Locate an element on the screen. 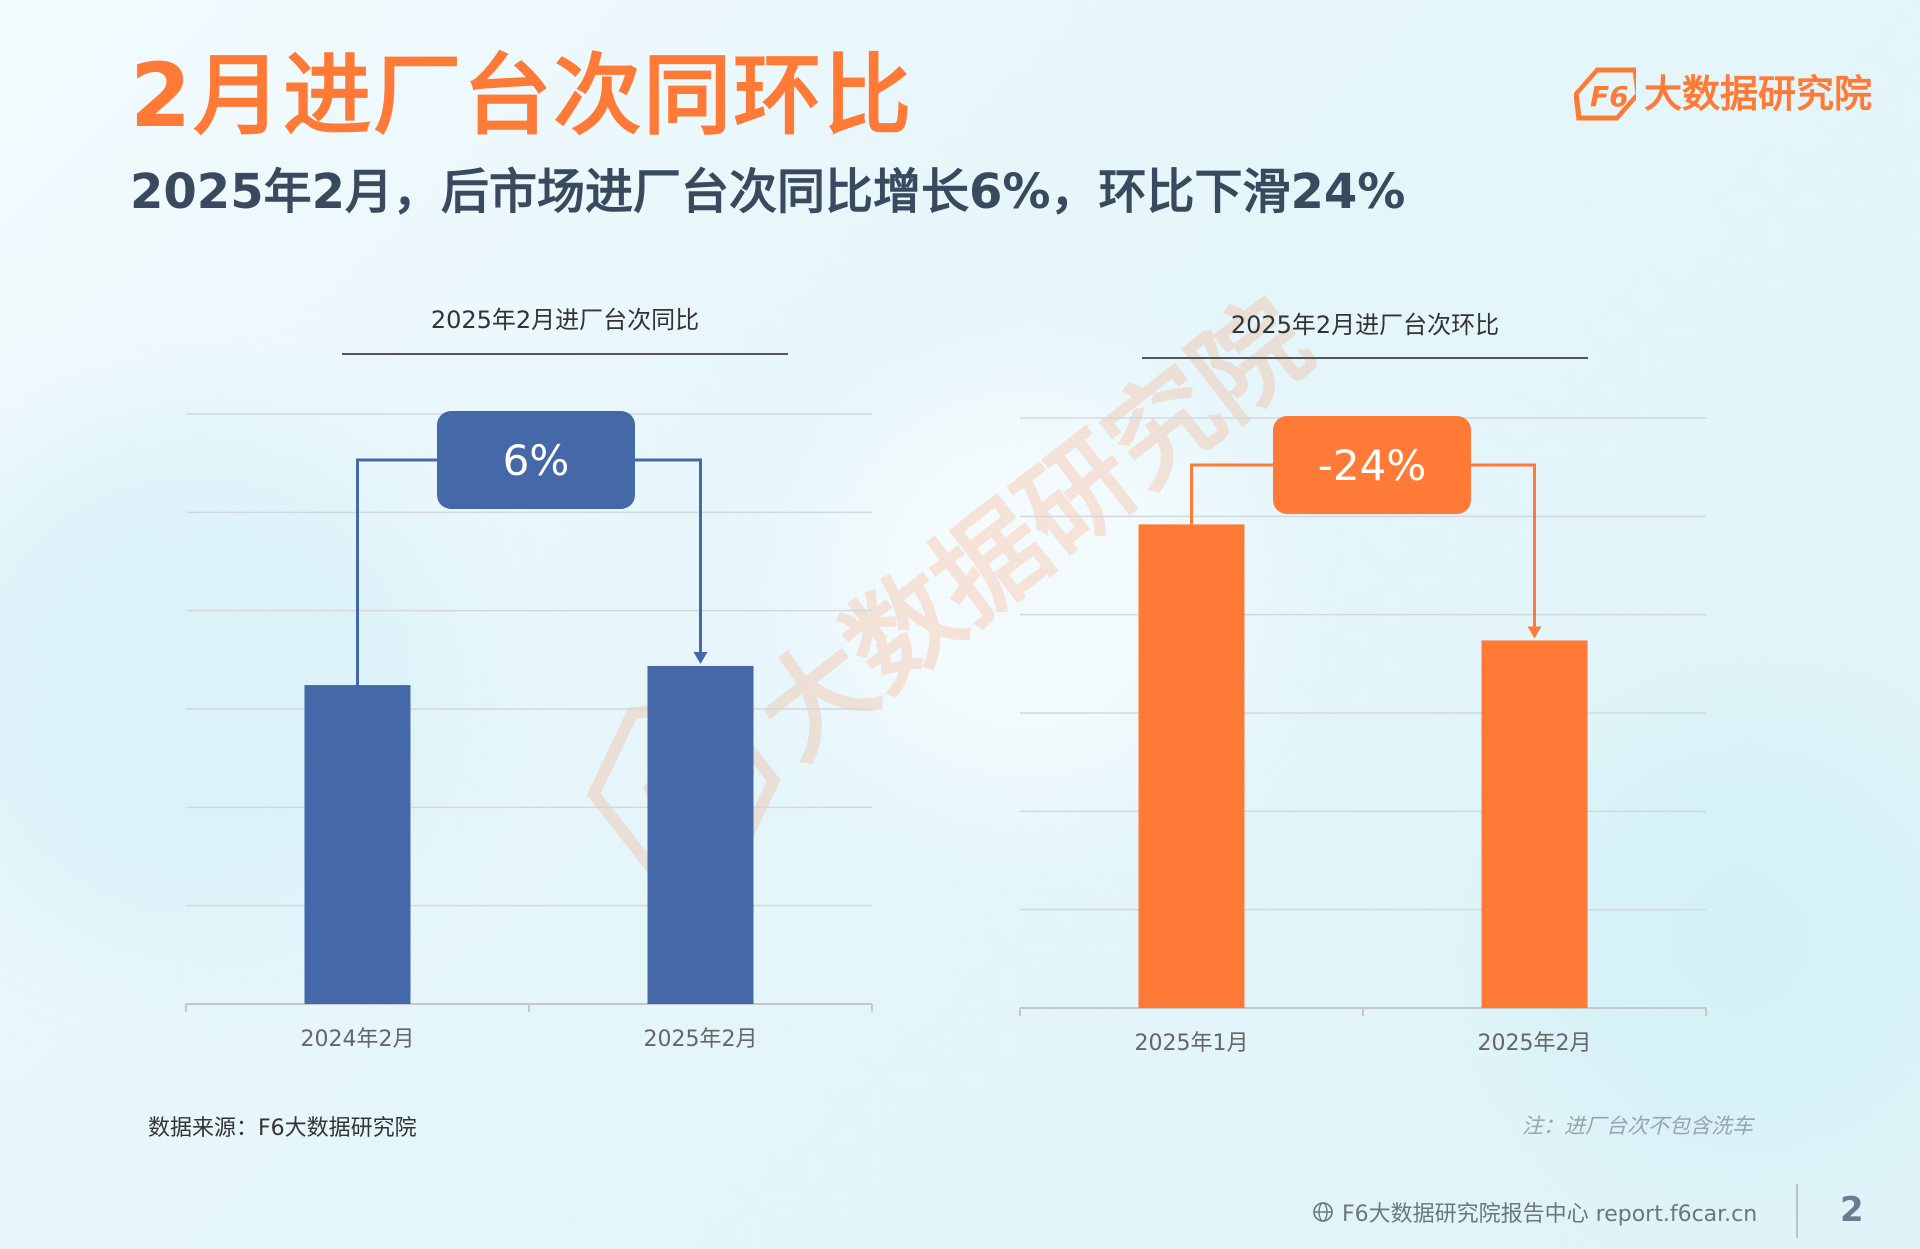 This screenshot has height=1249, width=1920. x-tick-label: 2024年2月 is located at coordinates (358, 1039).